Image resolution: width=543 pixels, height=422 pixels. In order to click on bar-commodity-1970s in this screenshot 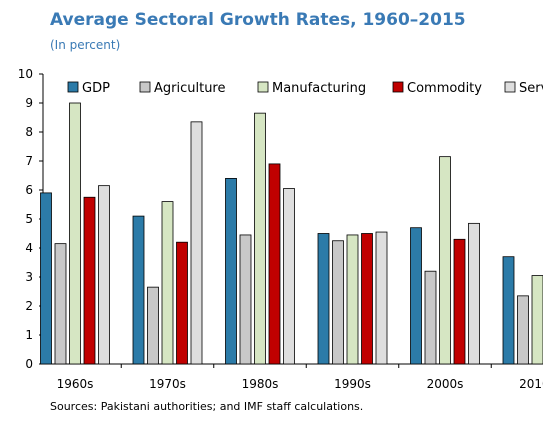, I will do `click(182, 303)`.